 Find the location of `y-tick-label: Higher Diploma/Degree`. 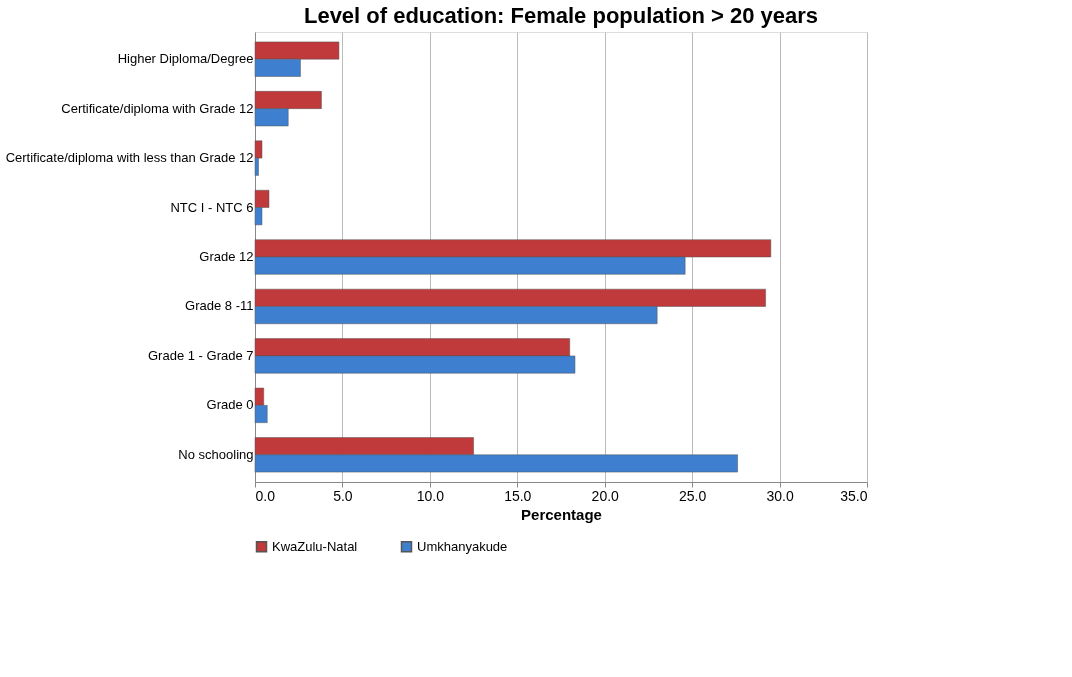

y-tick-label: Higher Diploma/Degree is located at coordinates (185, 59).